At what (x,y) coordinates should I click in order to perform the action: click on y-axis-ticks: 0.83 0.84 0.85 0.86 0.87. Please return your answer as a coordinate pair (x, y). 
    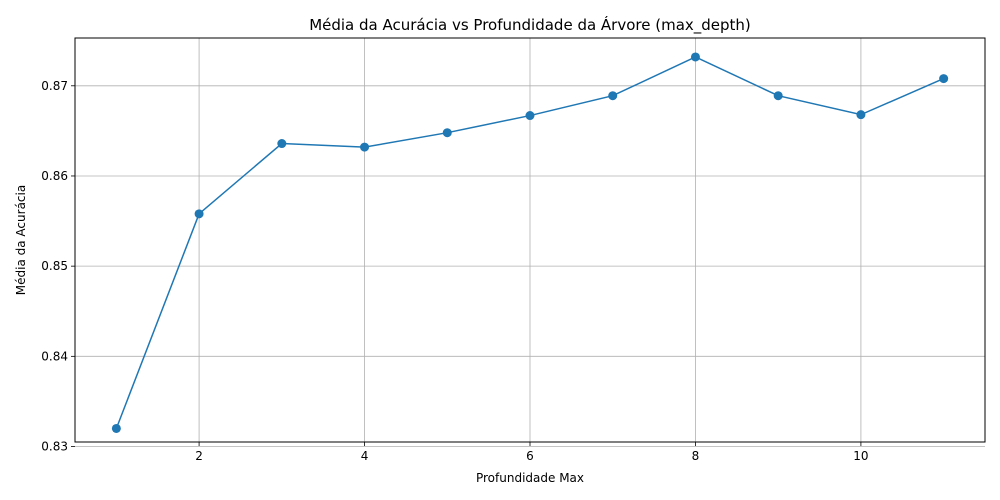
    Looking at the image, I should click on (58, 266).